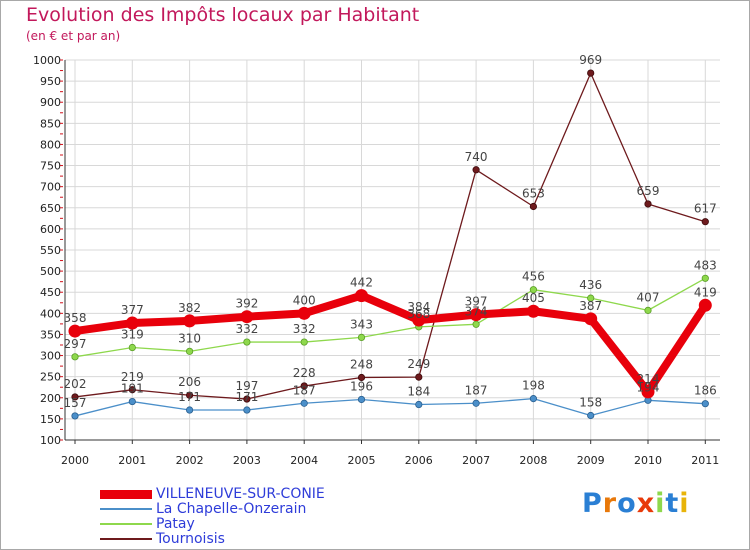 This screenshot has width=750, height=550. Describe the element at coordinates (50, 250) in the screenshot. I see `y-tick-label: 550` at that location.